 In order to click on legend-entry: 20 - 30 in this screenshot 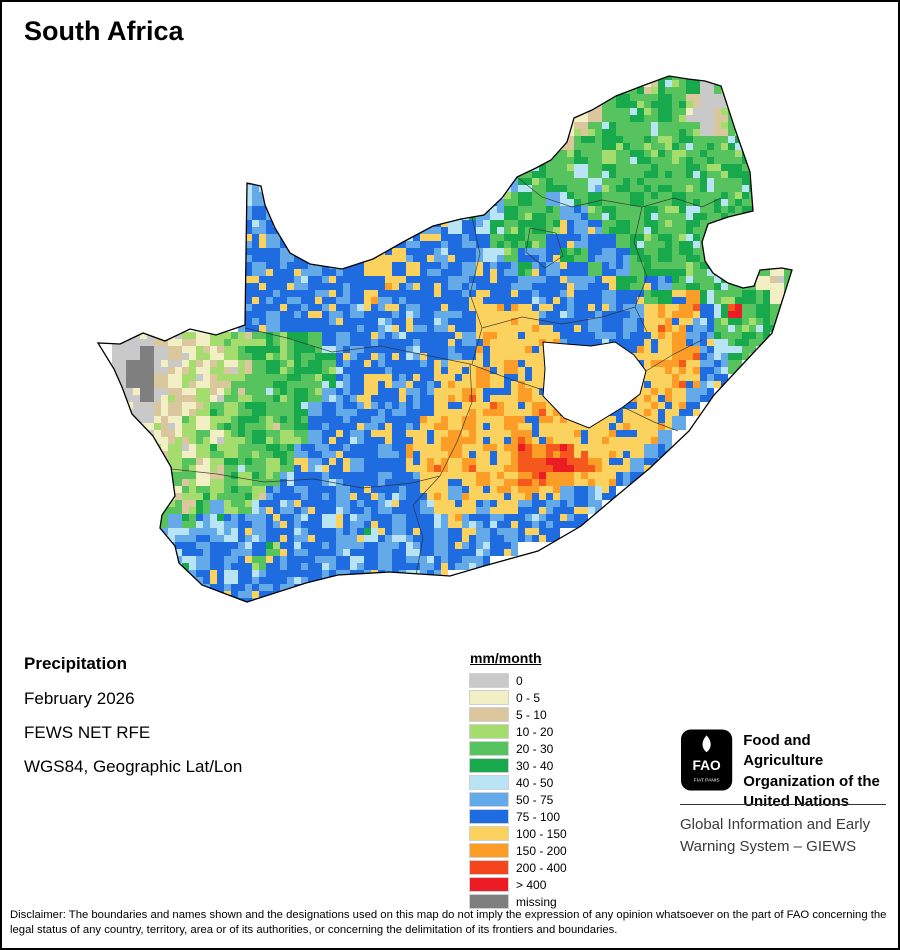, I will do `click(518, 748)`.